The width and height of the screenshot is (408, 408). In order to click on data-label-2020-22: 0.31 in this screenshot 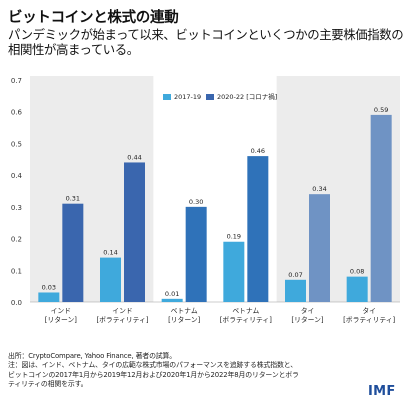, I will do `click(73, 199)`.